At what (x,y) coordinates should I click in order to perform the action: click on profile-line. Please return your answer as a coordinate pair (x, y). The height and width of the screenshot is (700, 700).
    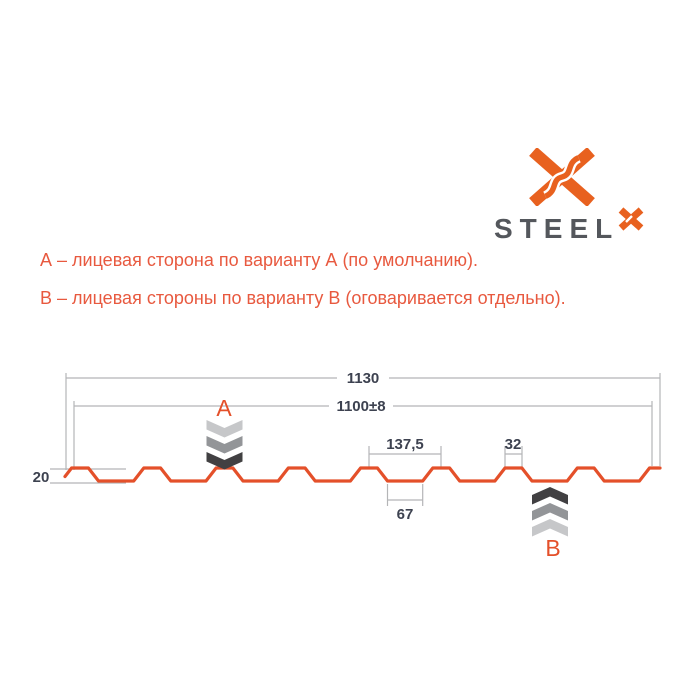
    Looking at the image, I should click on (362, 474).